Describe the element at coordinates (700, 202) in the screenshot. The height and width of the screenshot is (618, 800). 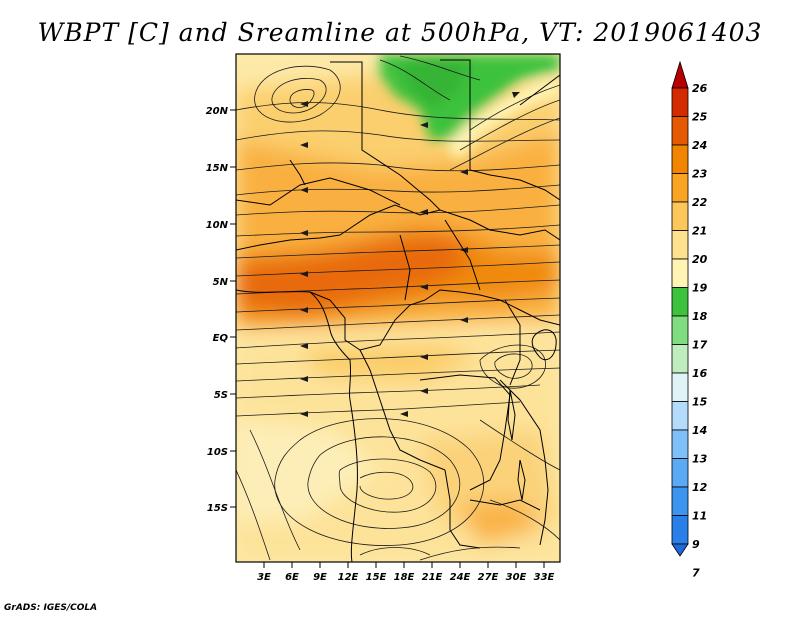
I see `colorbar-label: 22` at that location.